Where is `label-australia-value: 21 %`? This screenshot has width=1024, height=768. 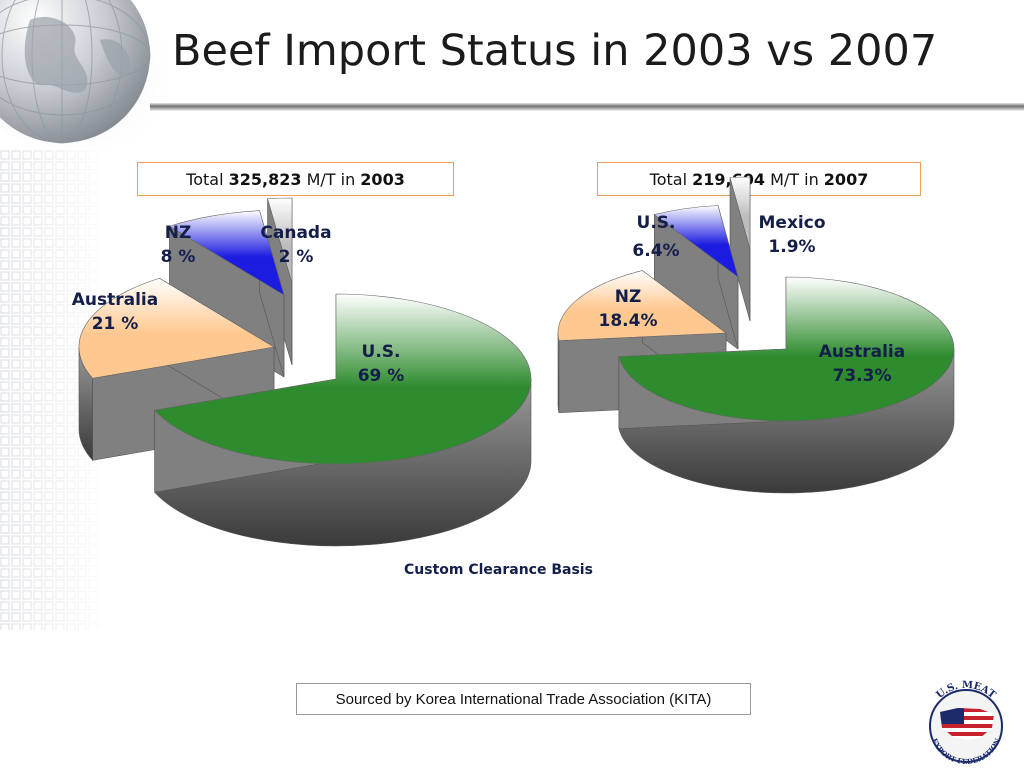 label-australia-value: 21 % is located at coordinates (115, 324).